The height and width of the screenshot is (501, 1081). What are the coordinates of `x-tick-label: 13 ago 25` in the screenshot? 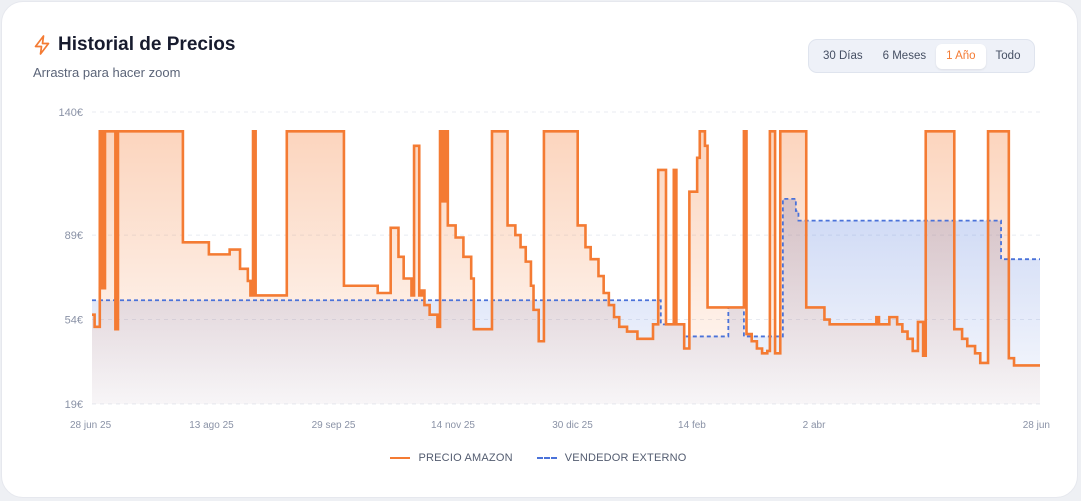 It's located at (211, 425).